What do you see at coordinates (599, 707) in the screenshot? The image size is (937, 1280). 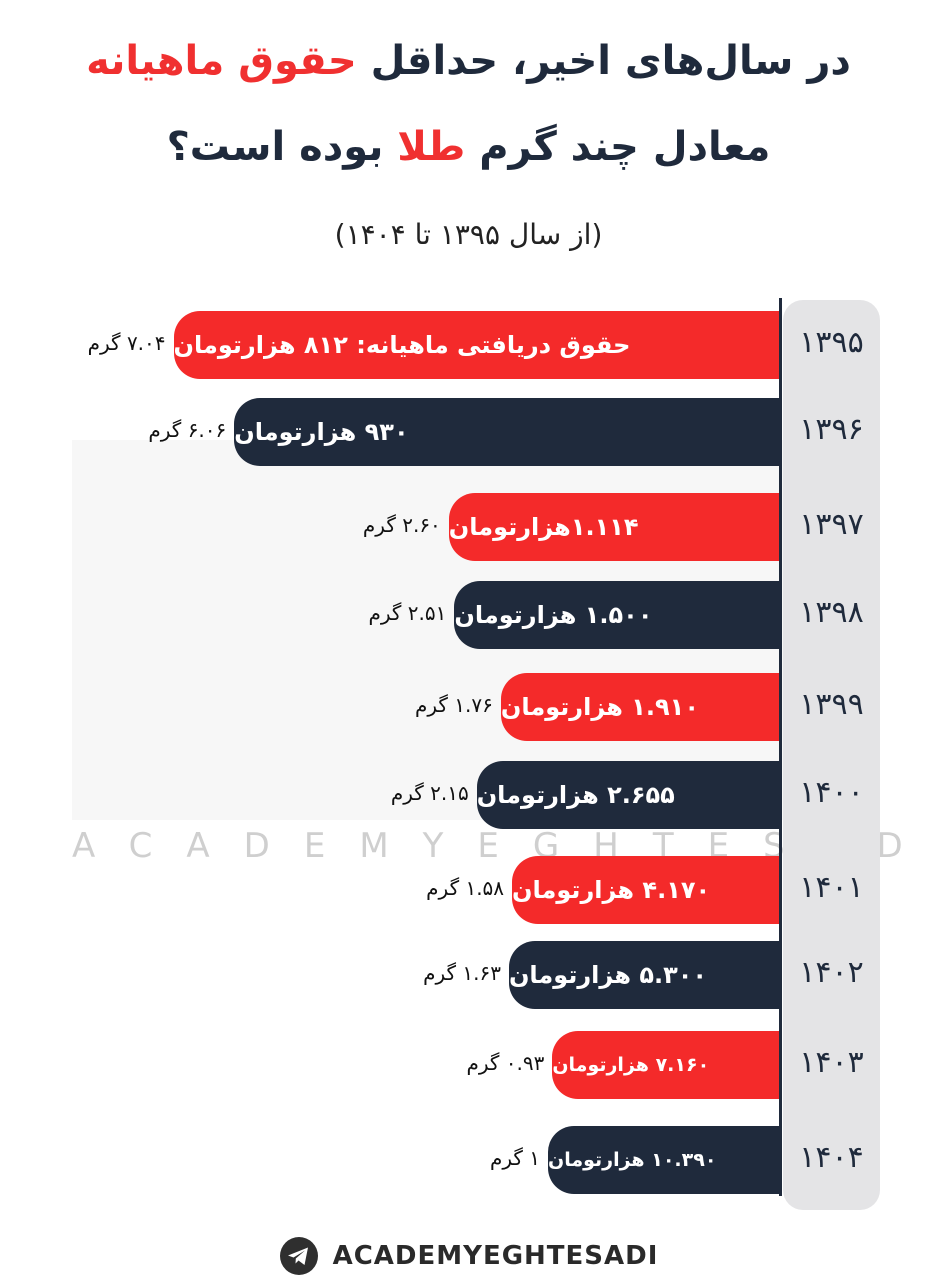 I see `bar-label: ۱.۹۱۰ هزارتومان` at bounding box center [599, 707].